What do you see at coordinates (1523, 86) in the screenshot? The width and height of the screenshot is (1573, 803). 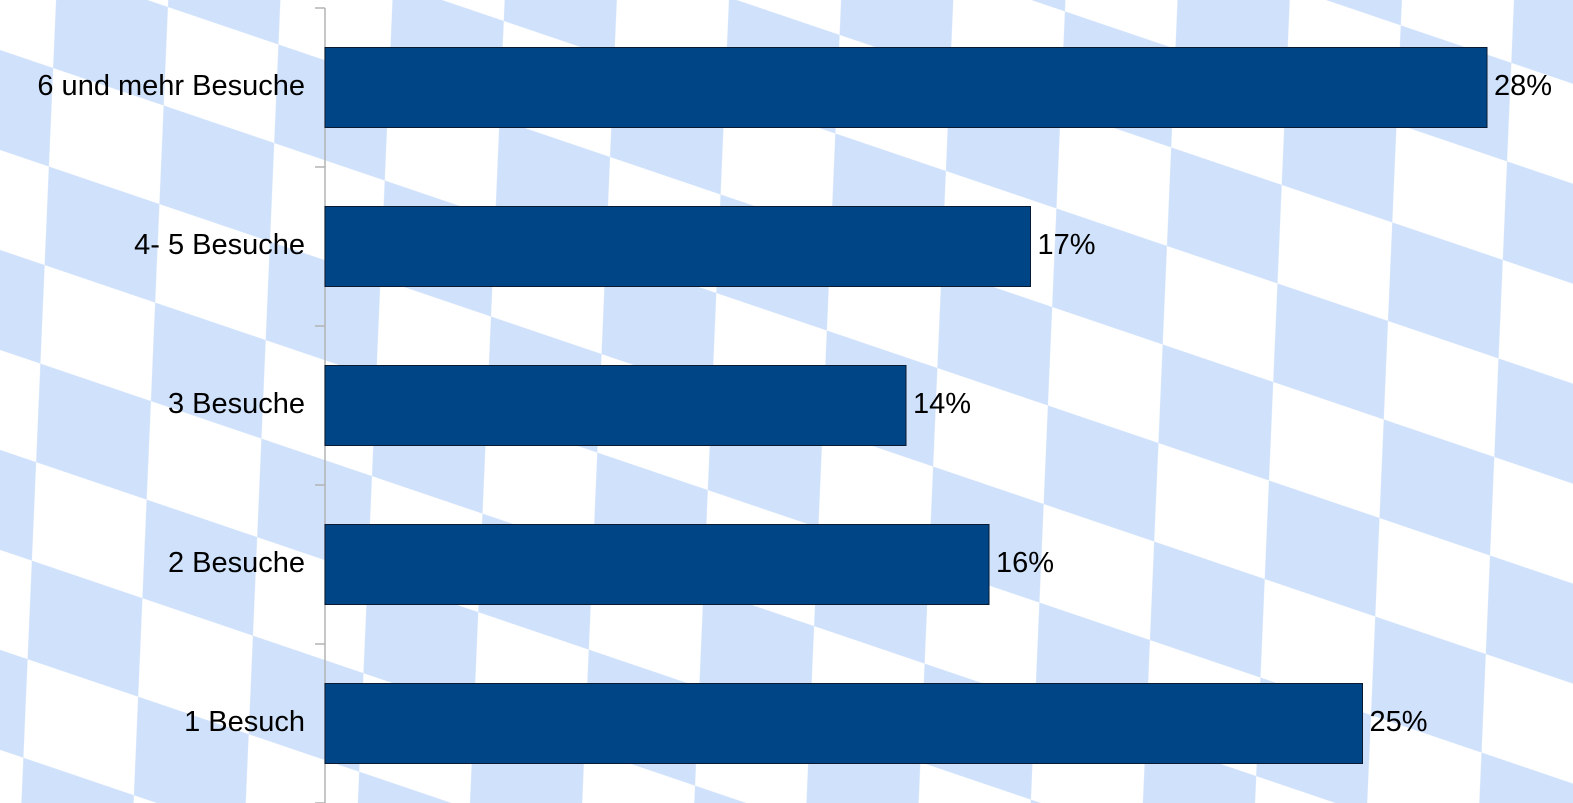 I see `data-label: 28%` at bounding box center [1523, 86].